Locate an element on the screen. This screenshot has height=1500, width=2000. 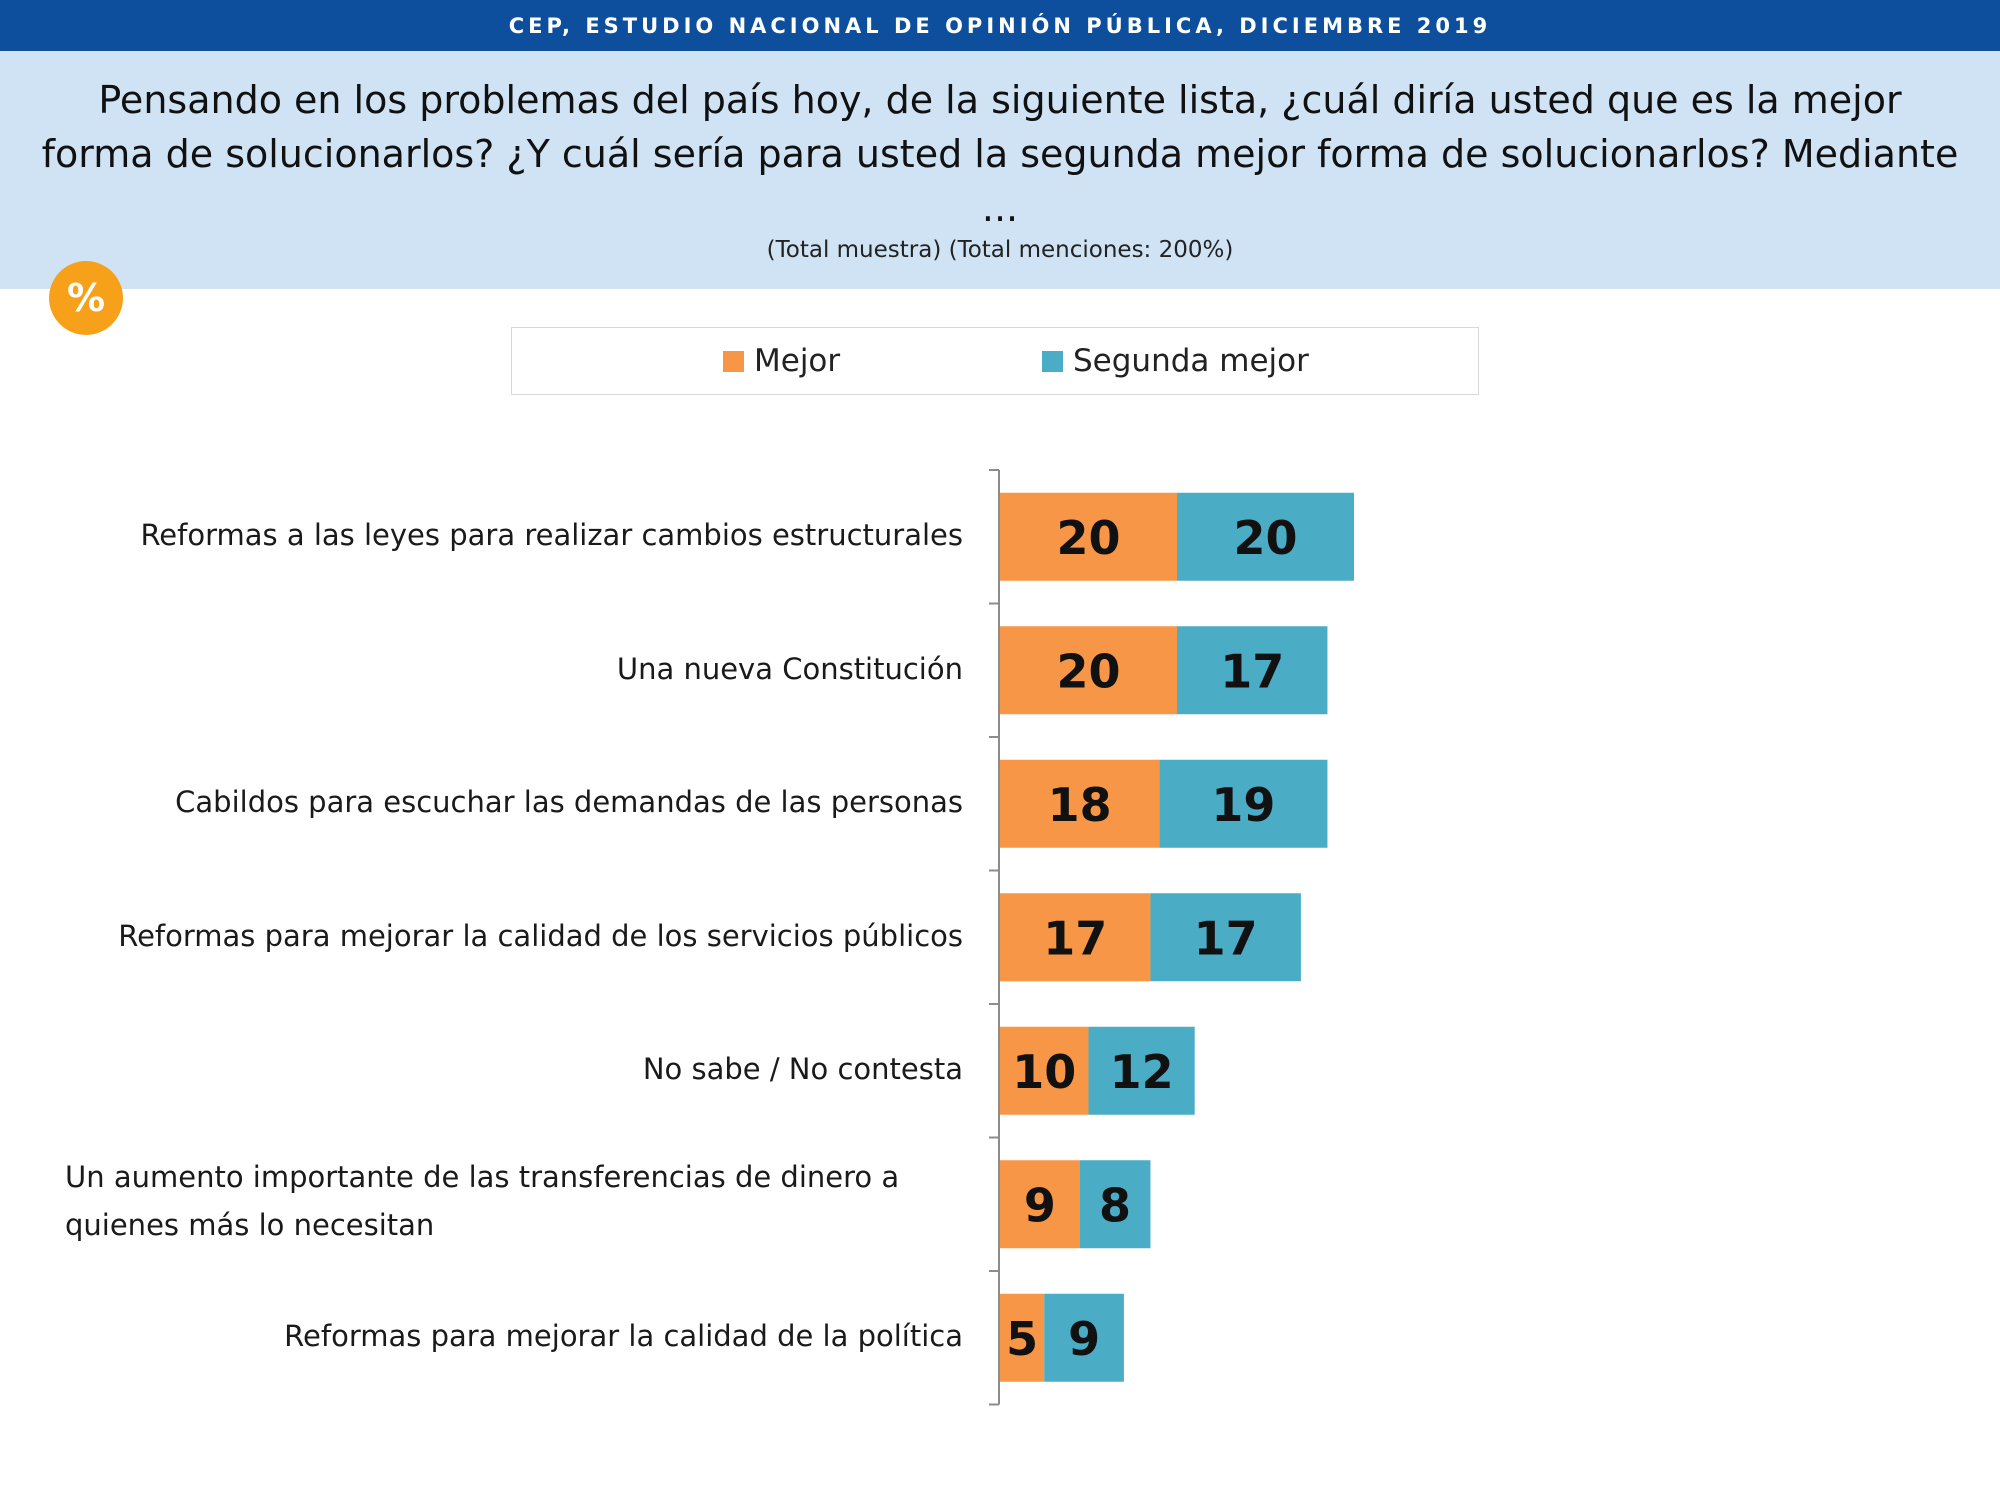
data-label-mejor: 17 is located at coordinates (1075, 938).